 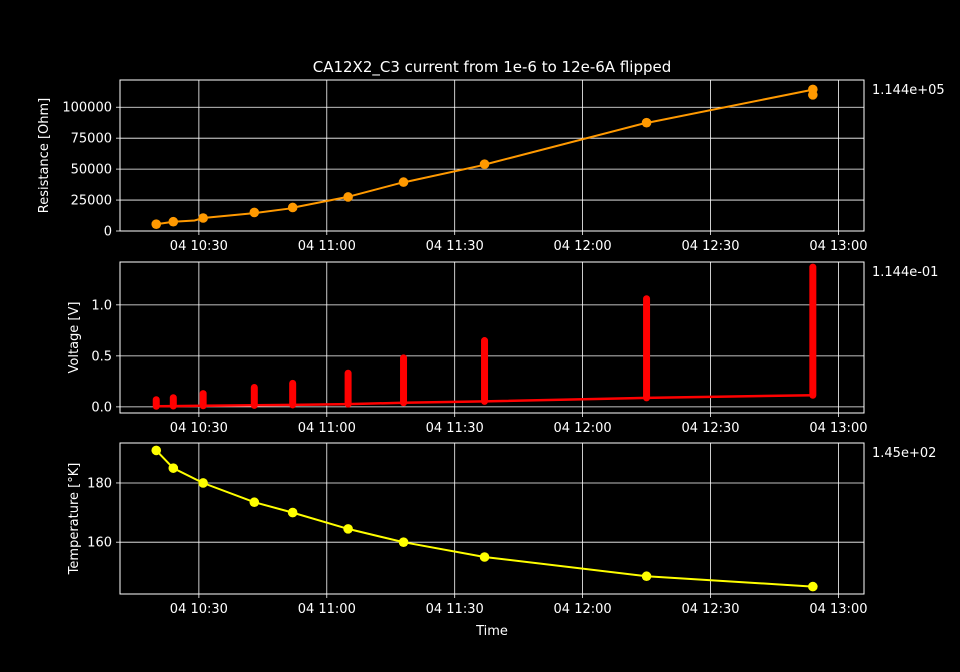 I want to click on y-tick-label: 50000, so click(x=91, y=170).